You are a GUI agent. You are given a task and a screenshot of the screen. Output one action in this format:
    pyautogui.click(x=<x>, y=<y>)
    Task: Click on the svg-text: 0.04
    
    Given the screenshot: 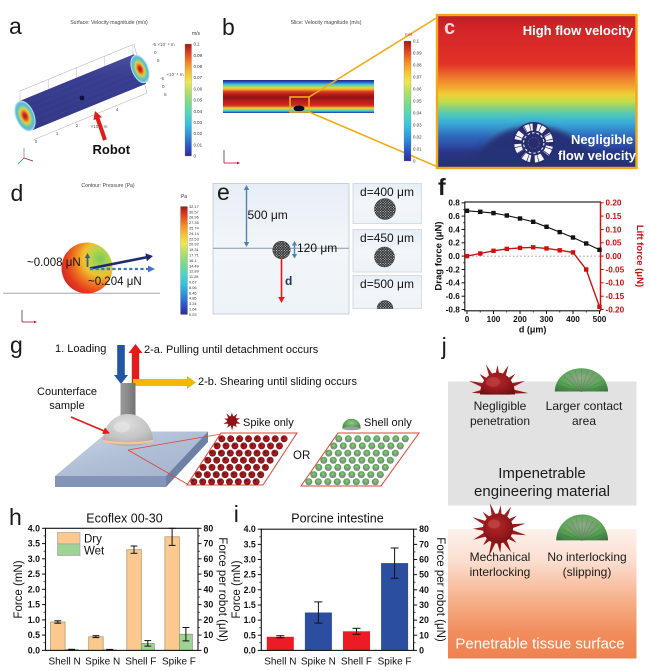 What is the action you would take?
    pyautogui.click(x=417, y=113)
    